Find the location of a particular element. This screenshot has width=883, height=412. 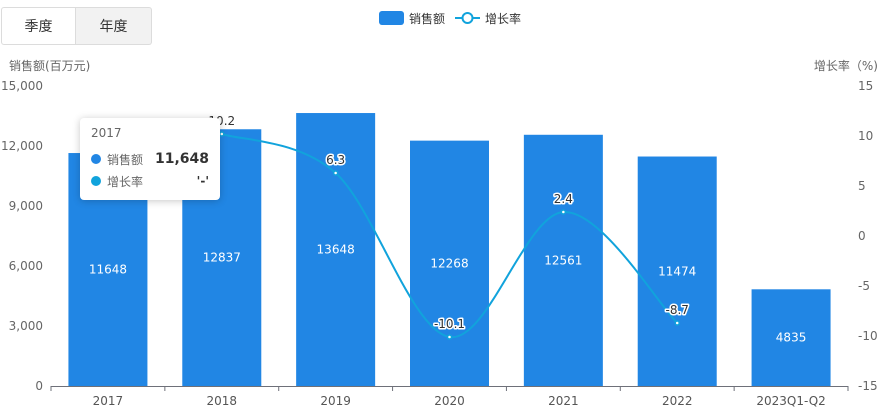

line-value-halo: 2.4 is located at coordinates (563, 199).